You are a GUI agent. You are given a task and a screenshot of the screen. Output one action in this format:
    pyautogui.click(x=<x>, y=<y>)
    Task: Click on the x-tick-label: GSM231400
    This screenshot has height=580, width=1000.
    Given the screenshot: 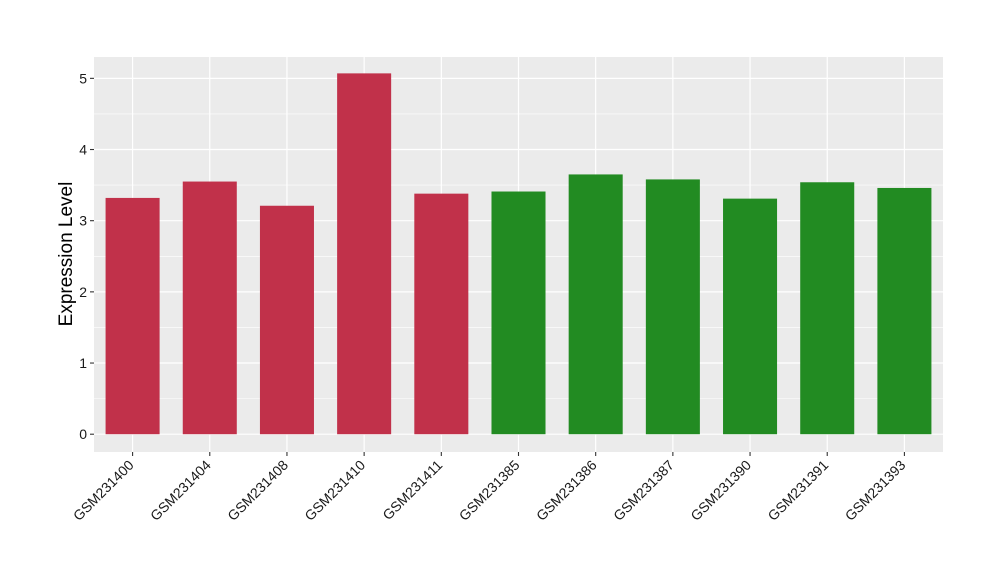 What is the action you would take?
    pyautogui.click(x=103, y=490)
    